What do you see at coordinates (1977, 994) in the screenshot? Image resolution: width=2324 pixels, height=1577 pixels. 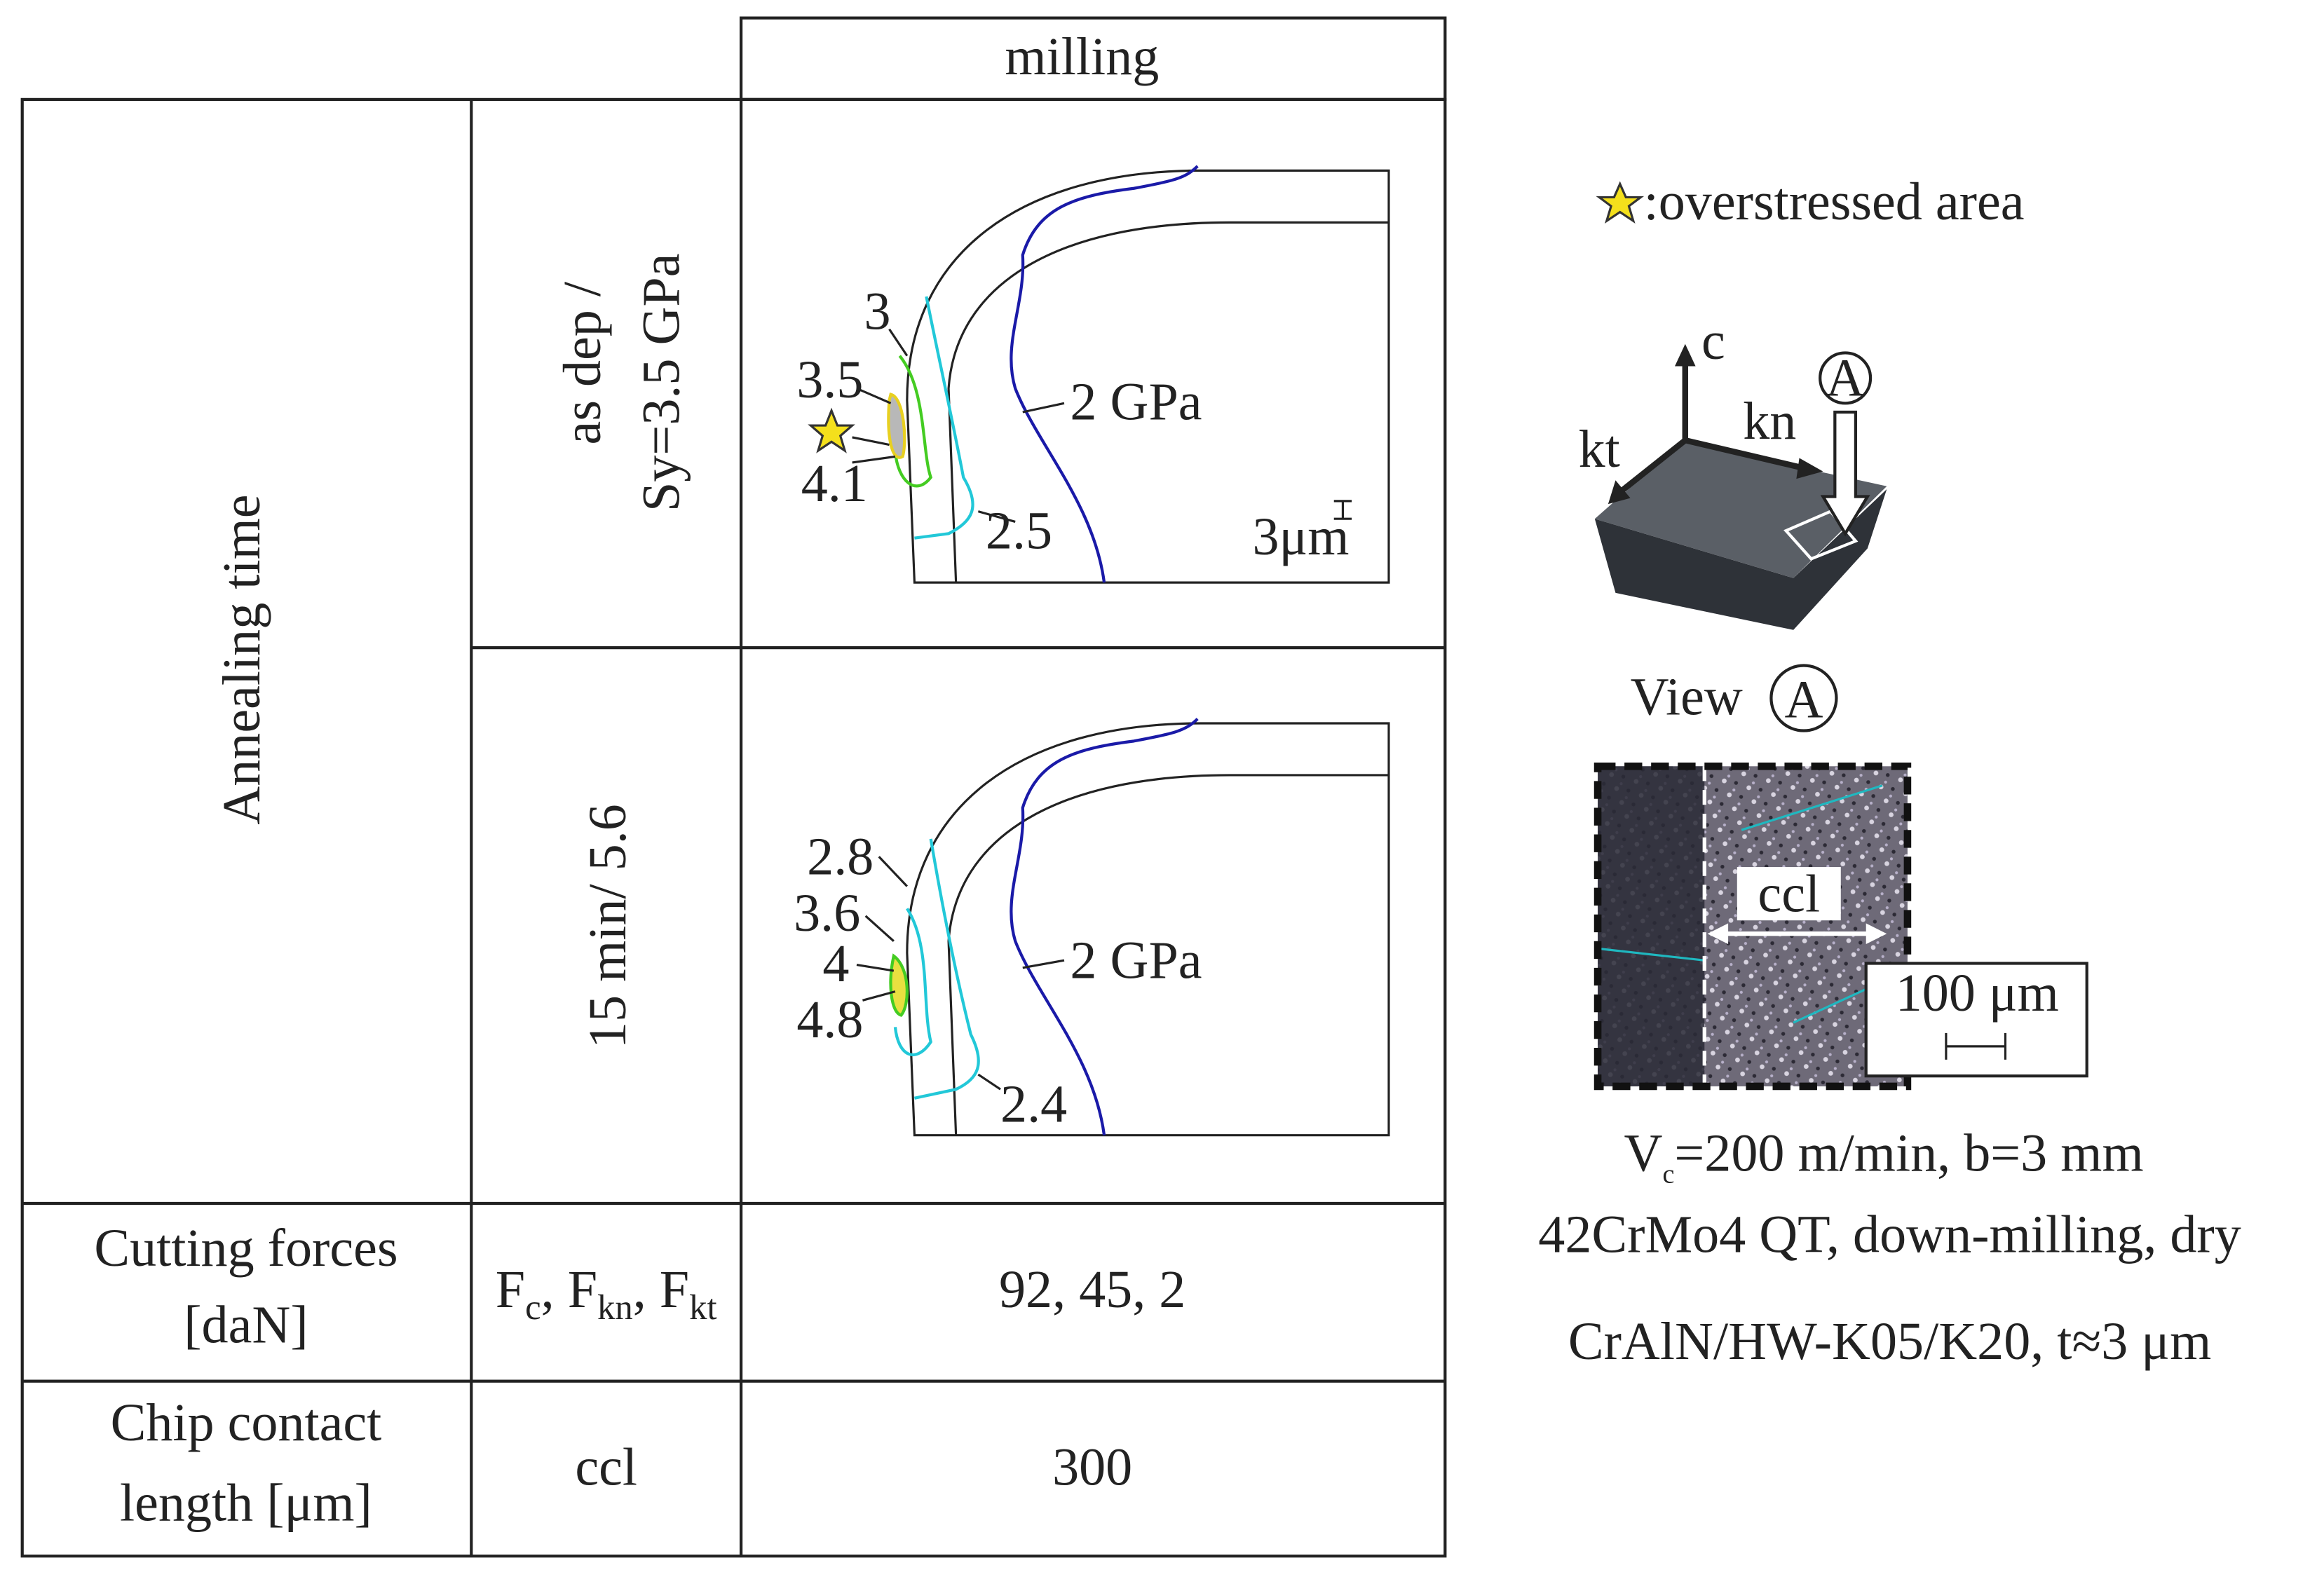 I see `scale-label: 100 μm` at bounding box center [1977, 994].